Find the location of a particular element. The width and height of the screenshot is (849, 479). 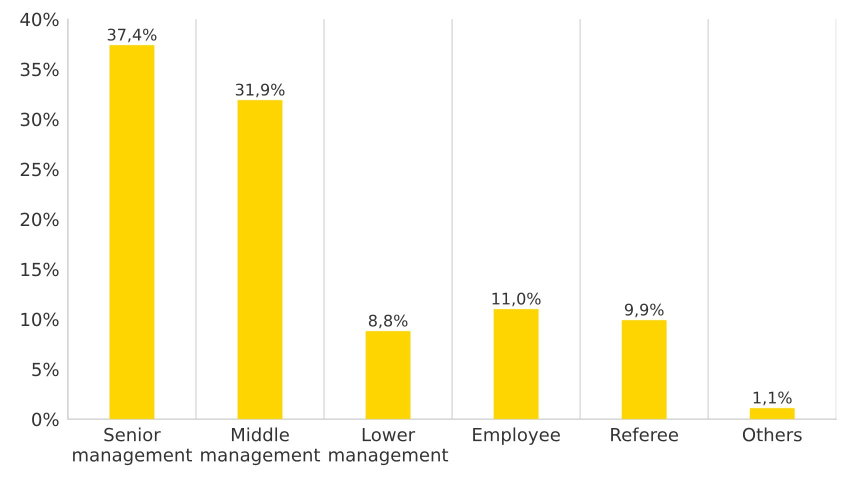

data-label: 8,8% is located at coordinates (388, 321).